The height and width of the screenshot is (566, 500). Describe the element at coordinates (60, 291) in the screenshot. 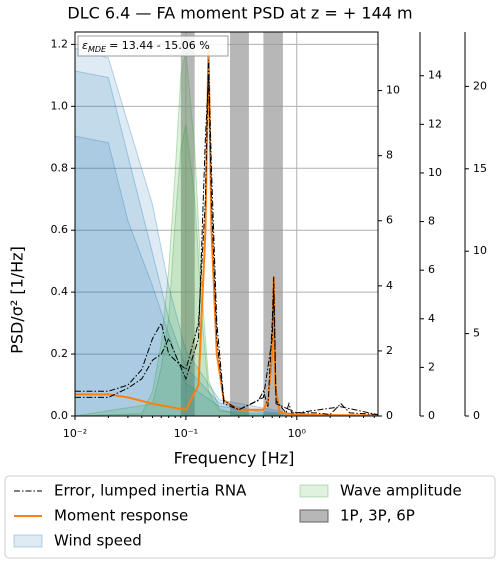

I see `y-tick-label: 0.4` at that location.